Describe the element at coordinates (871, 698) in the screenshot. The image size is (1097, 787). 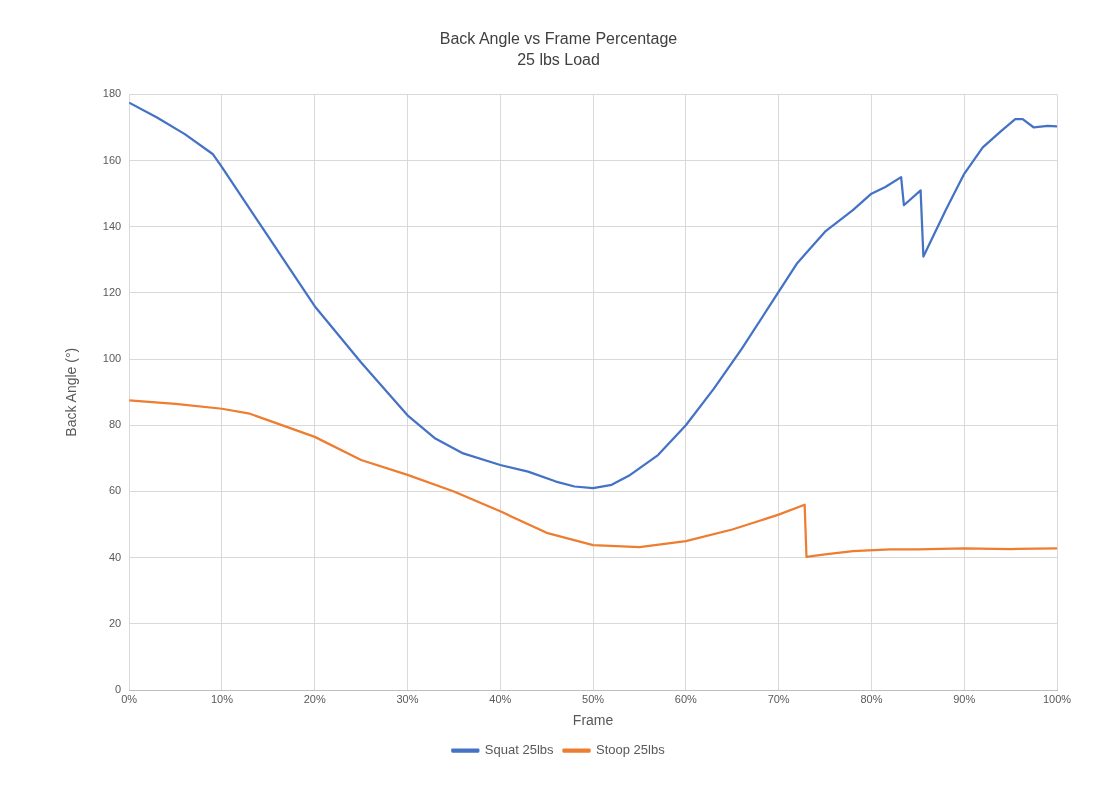
I see `x-tick-label: 80%` at that location.